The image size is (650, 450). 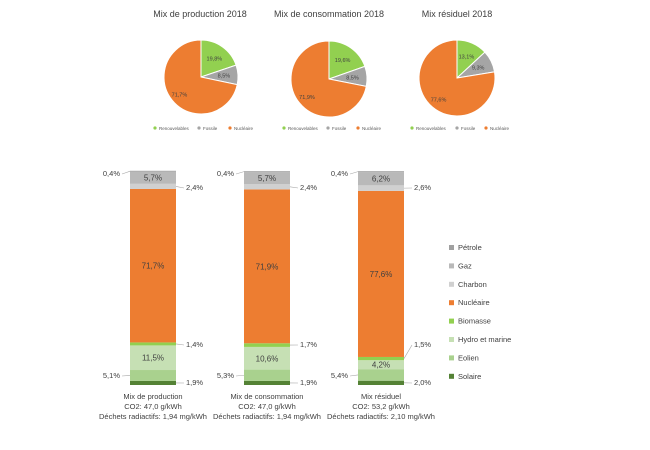 What do you see at coordinates (451, 321) in the screenshot?
I see `legend-swatch-biomasse` at bounding box center [451, 321].